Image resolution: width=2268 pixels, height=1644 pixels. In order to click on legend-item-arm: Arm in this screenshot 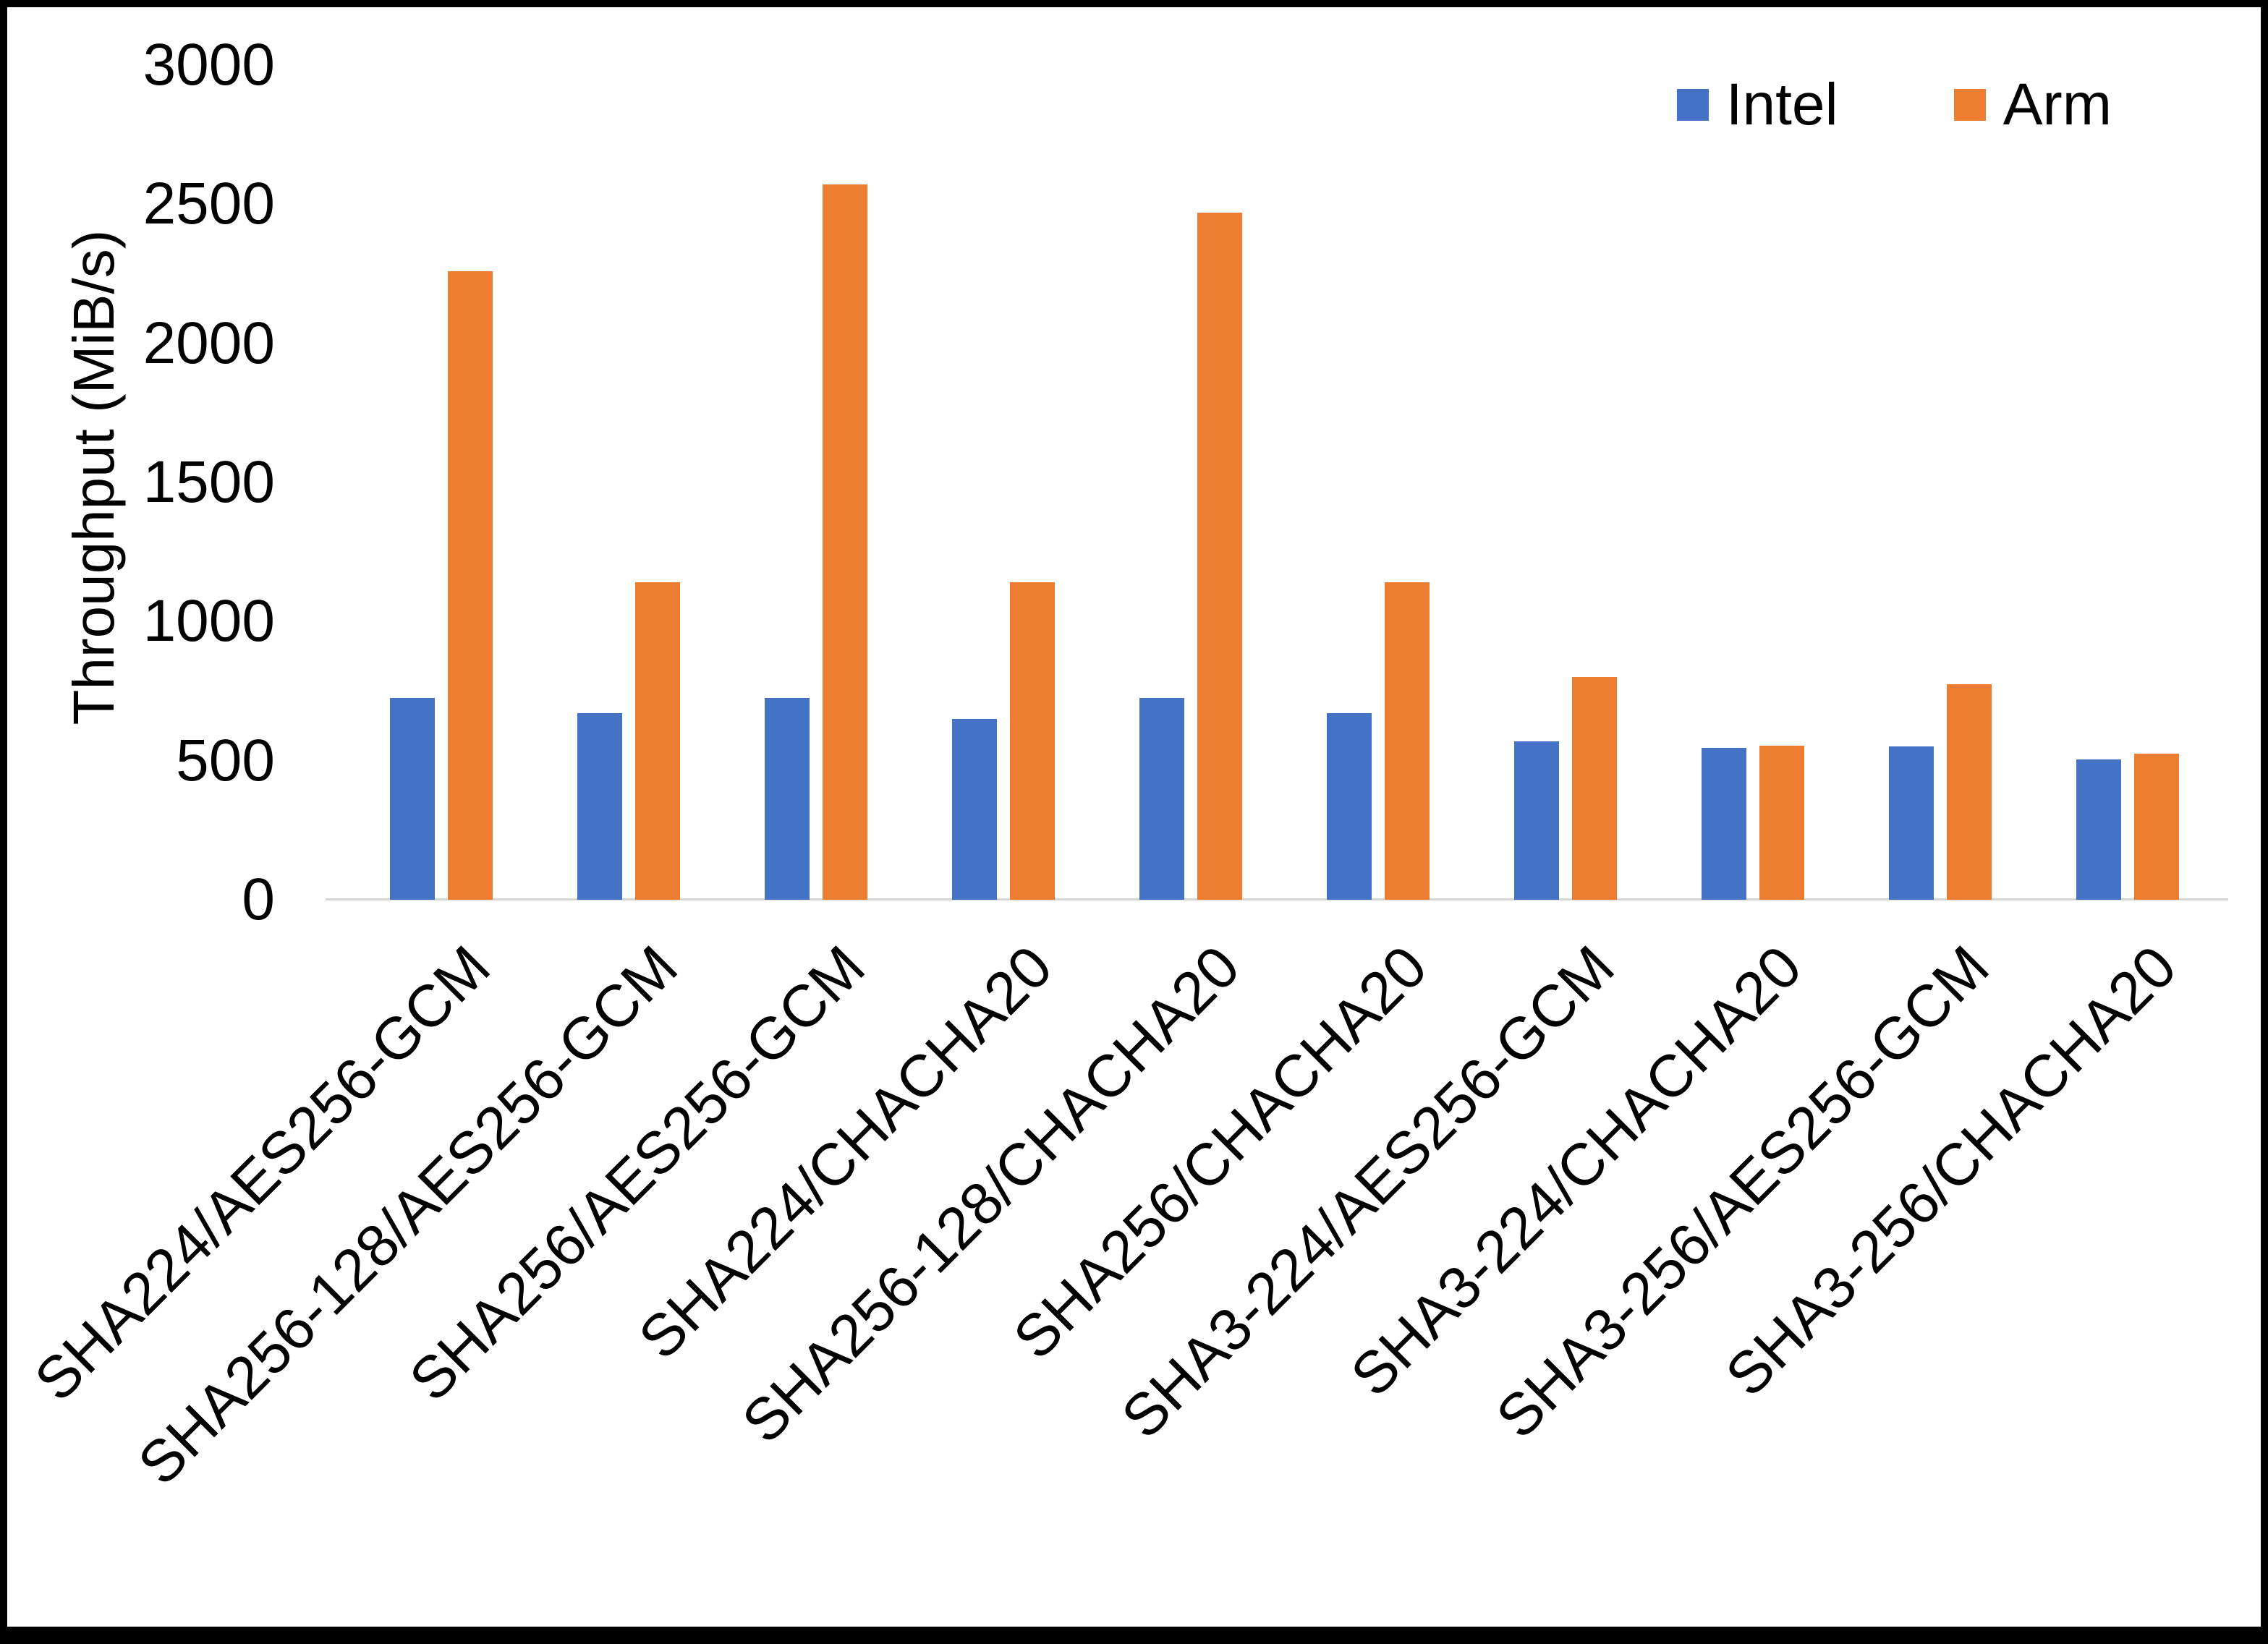, I will do `click(2032, 105)`.